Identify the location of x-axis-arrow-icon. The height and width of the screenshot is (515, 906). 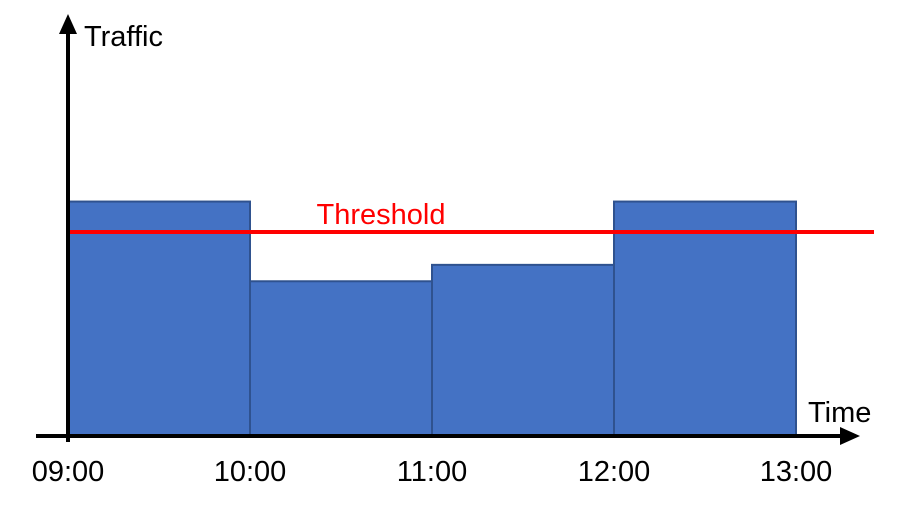
(850, 436).